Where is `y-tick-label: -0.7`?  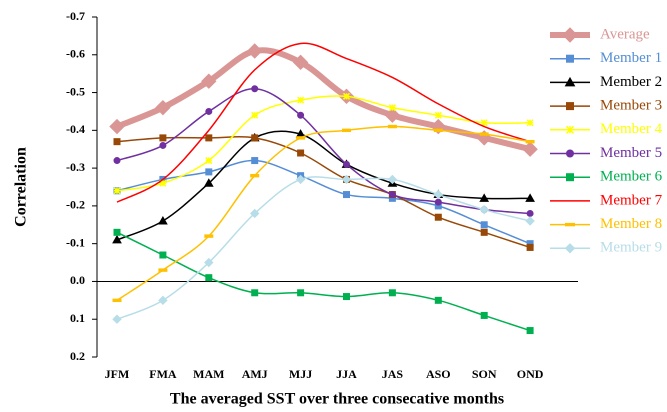
y-tick-label: -0.7 is located at coordinates (75, 16).